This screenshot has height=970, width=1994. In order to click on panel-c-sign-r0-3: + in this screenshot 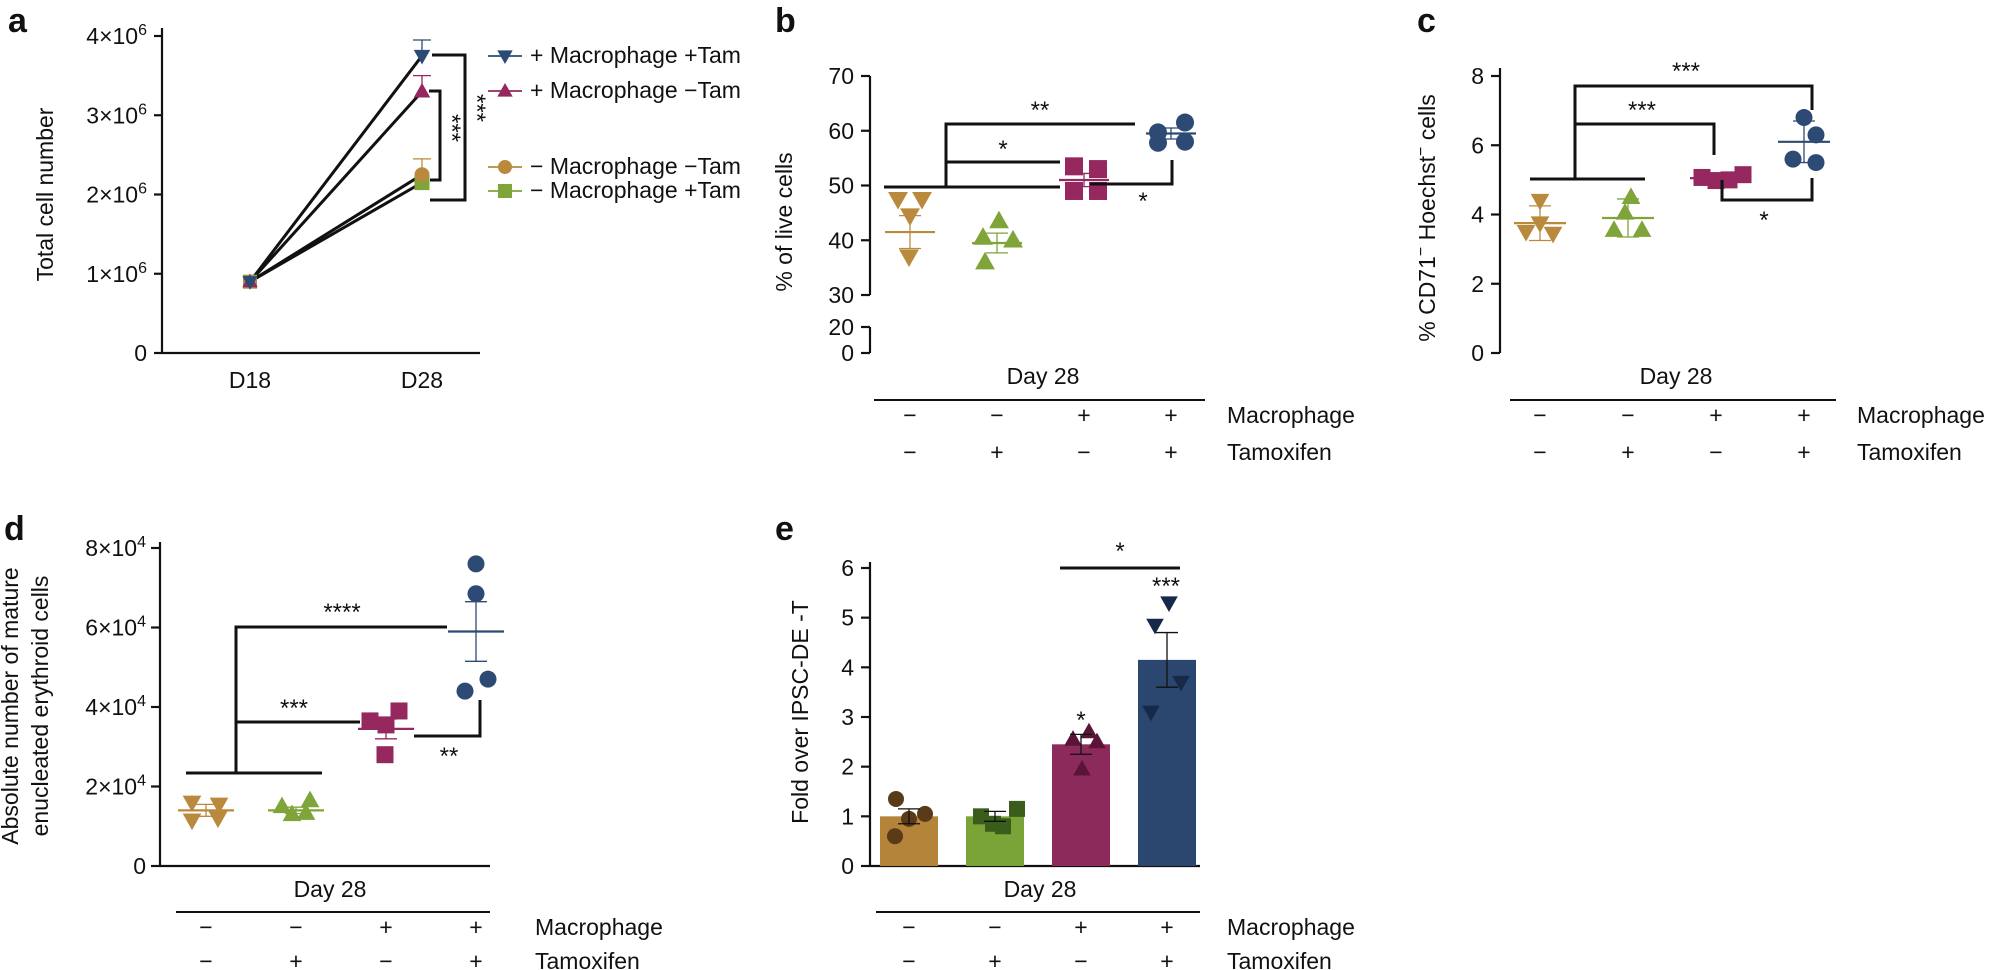, I will do `click(1803, 415)`.